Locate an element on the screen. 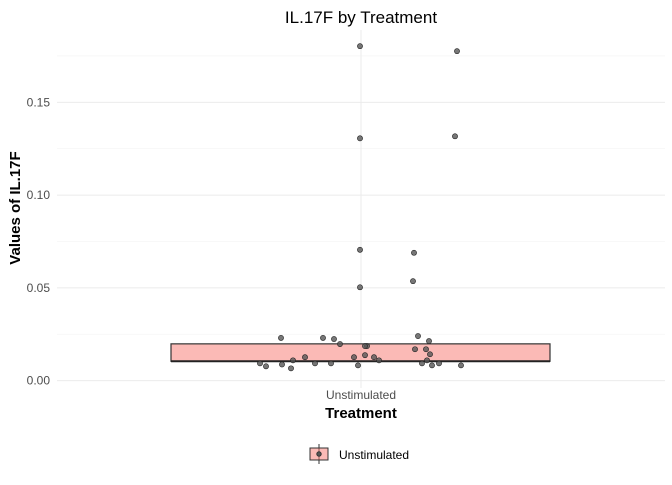 The height and width of the screenshot is (485, 672). y-tick-label: 0.15 is located at coordinates (39, 102).